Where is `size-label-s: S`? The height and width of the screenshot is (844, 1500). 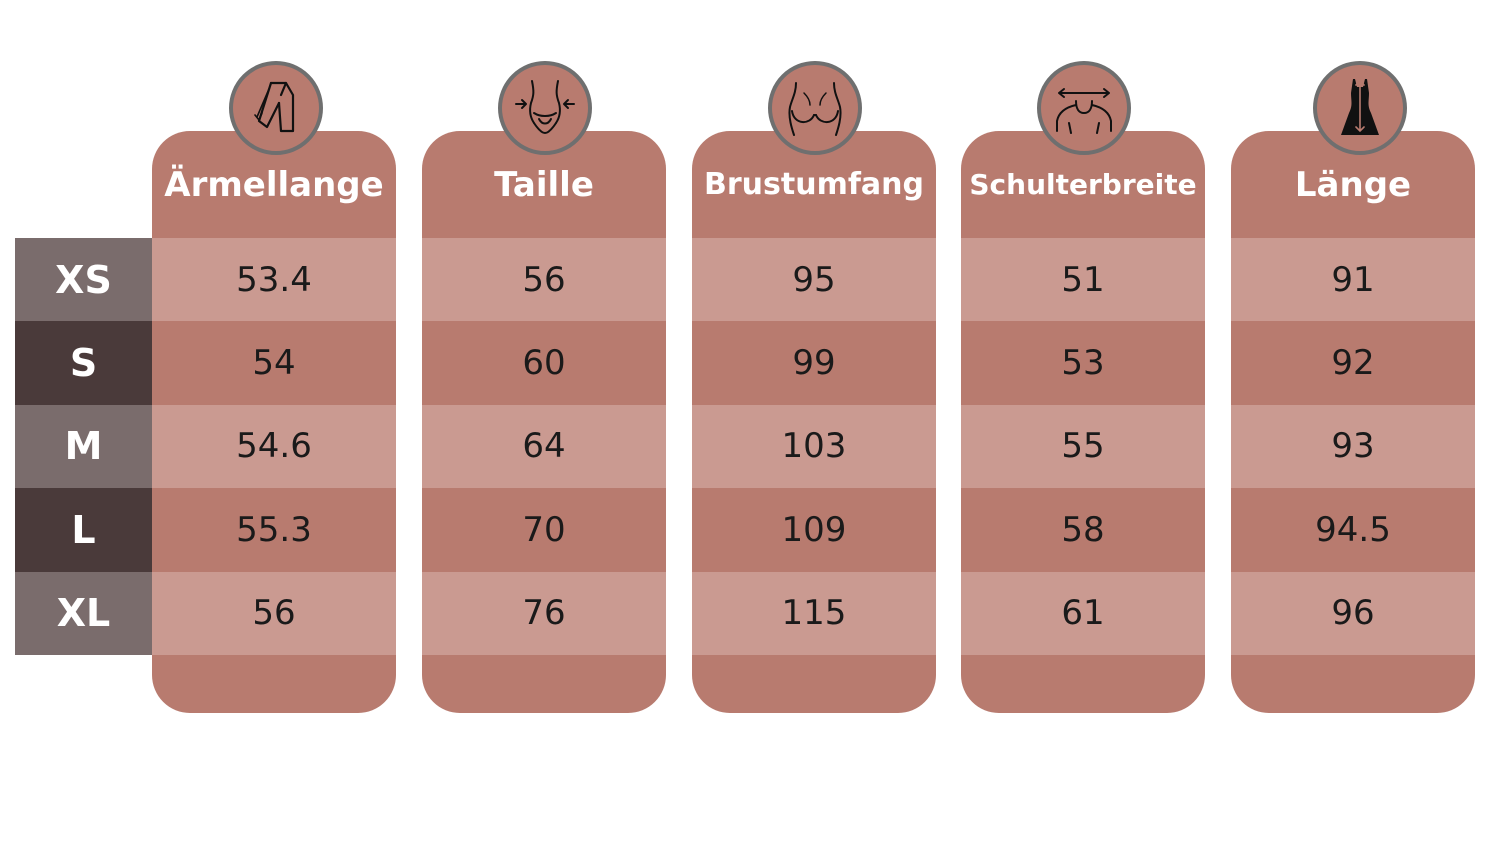
size-label-s: S is located at coordinates (83, 363).